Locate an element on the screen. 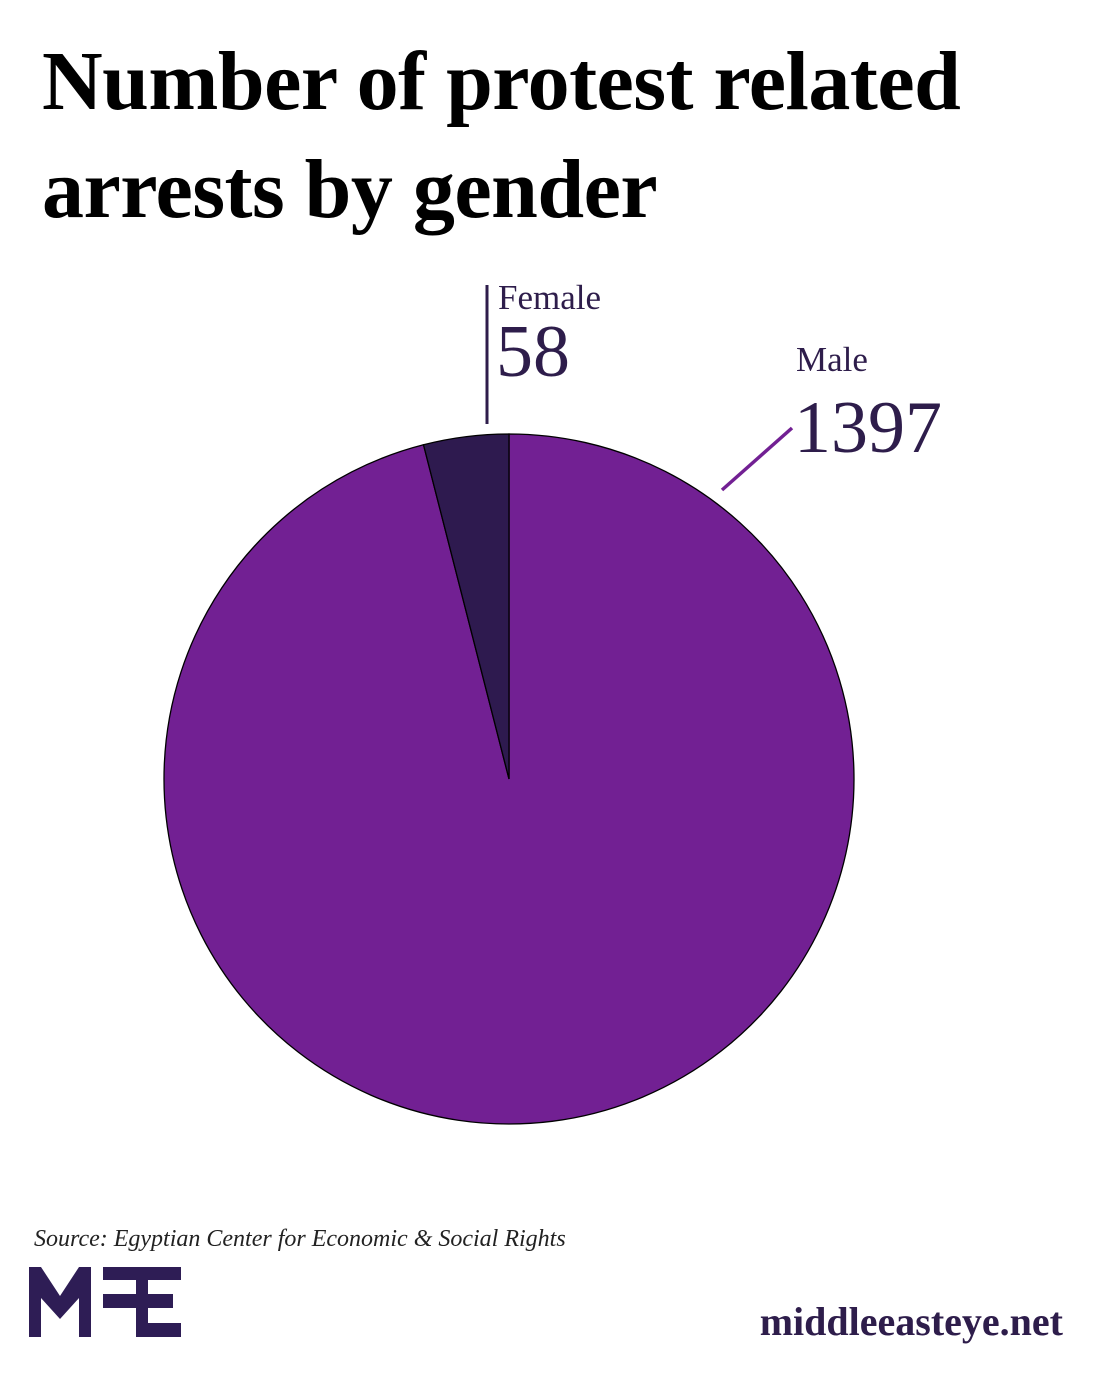 Image resolution: width=1099 pixels, height=1373 pixels. male-value: 1397 is located at coordinates (868, 428).